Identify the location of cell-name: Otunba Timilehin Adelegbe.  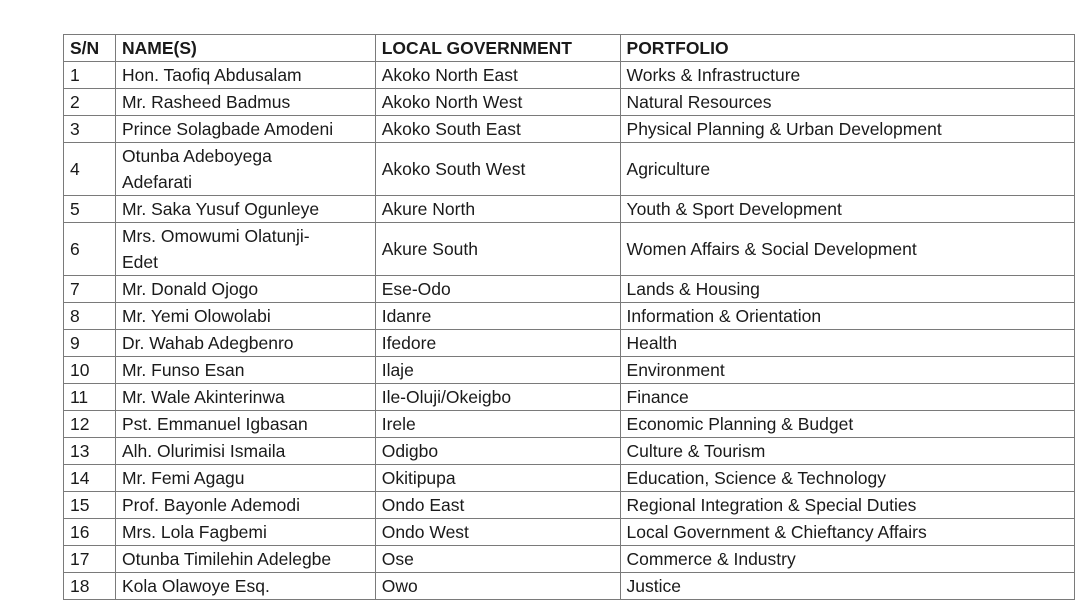
(245, 559).